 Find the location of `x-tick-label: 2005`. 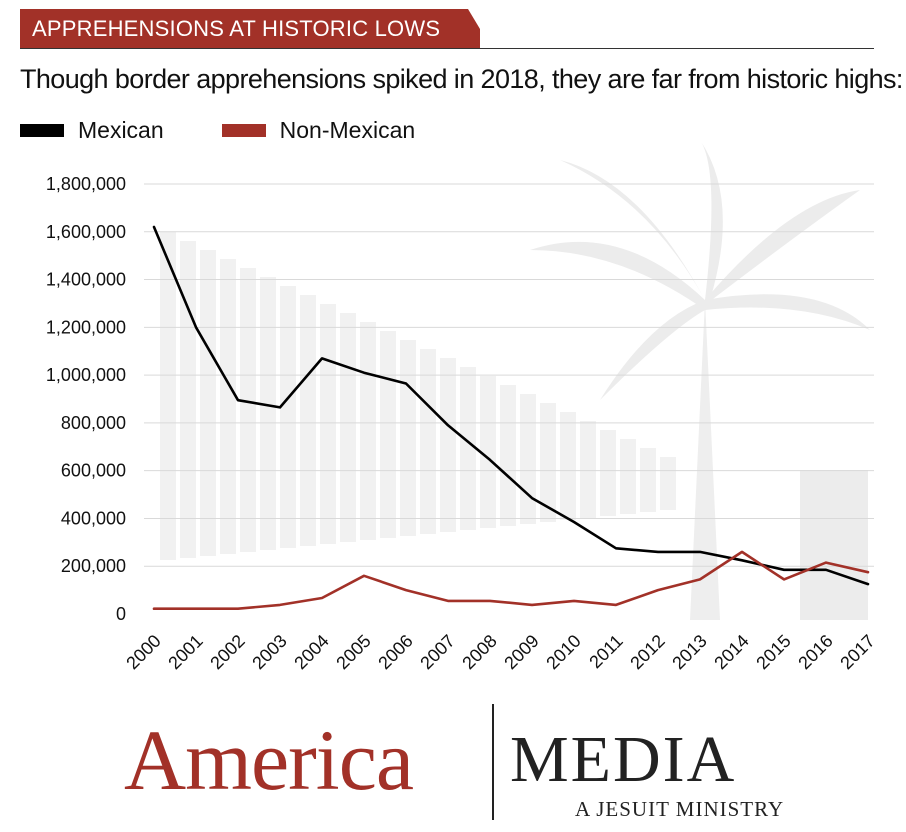

x-tick-label: 2005 is located at coordinates (353, 652).